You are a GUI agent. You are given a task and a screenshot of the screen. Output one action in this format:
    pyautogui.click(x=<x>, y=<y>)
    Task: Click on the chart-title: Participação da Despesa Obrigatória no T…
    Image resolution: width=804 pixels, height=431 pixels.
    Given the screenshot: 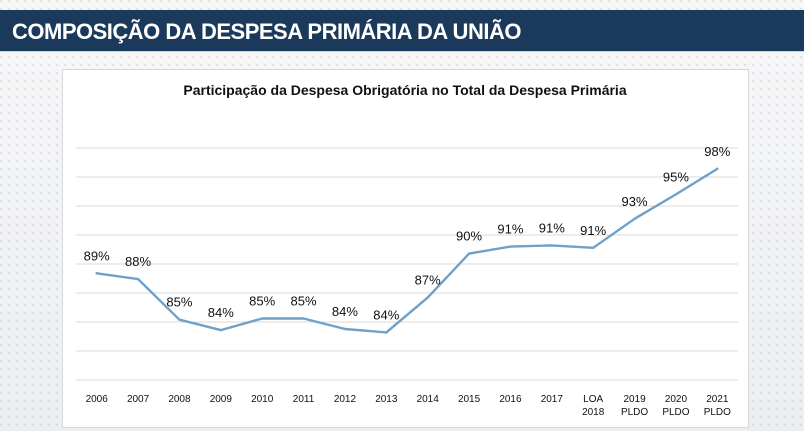 What is the action you would take?
    pyautogui.click(x=404, y=90)
    